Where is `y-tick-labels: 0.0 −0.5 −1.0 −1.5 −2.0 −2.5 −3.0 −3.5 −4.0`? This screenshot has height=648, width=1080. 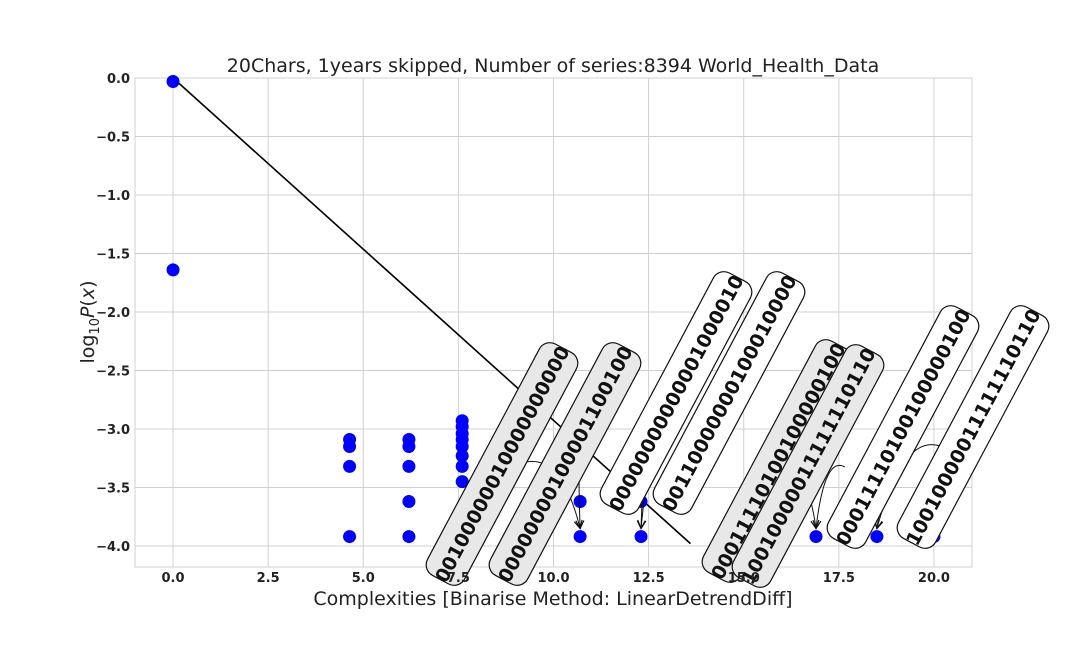
y-tick-labels: 0.0 −0.5 −1.0 −1.5 −2.0 −2.5 −3.0 −3.5 −4.0 is located at coordinates (113, 313).